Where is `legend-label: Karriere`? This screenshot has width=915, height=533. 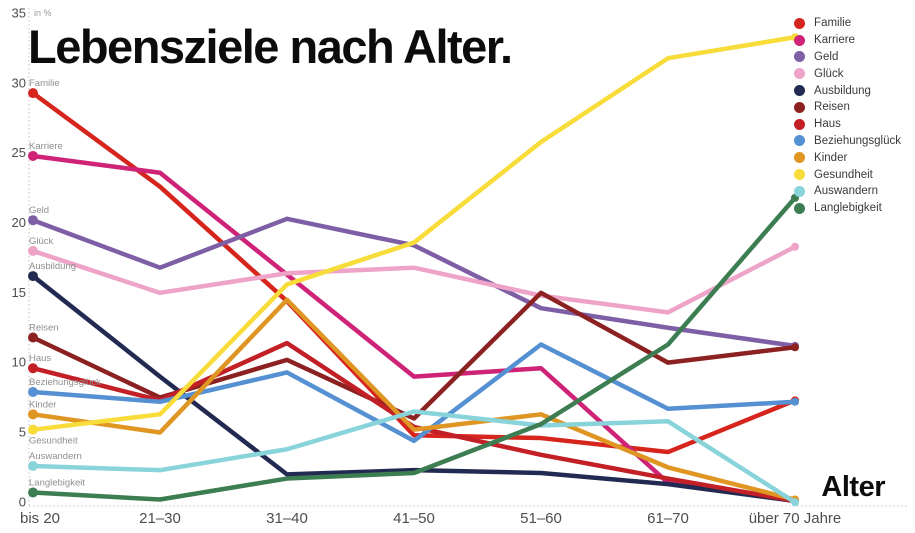
legend-label: Karriere is located at coordinates (834, 40).